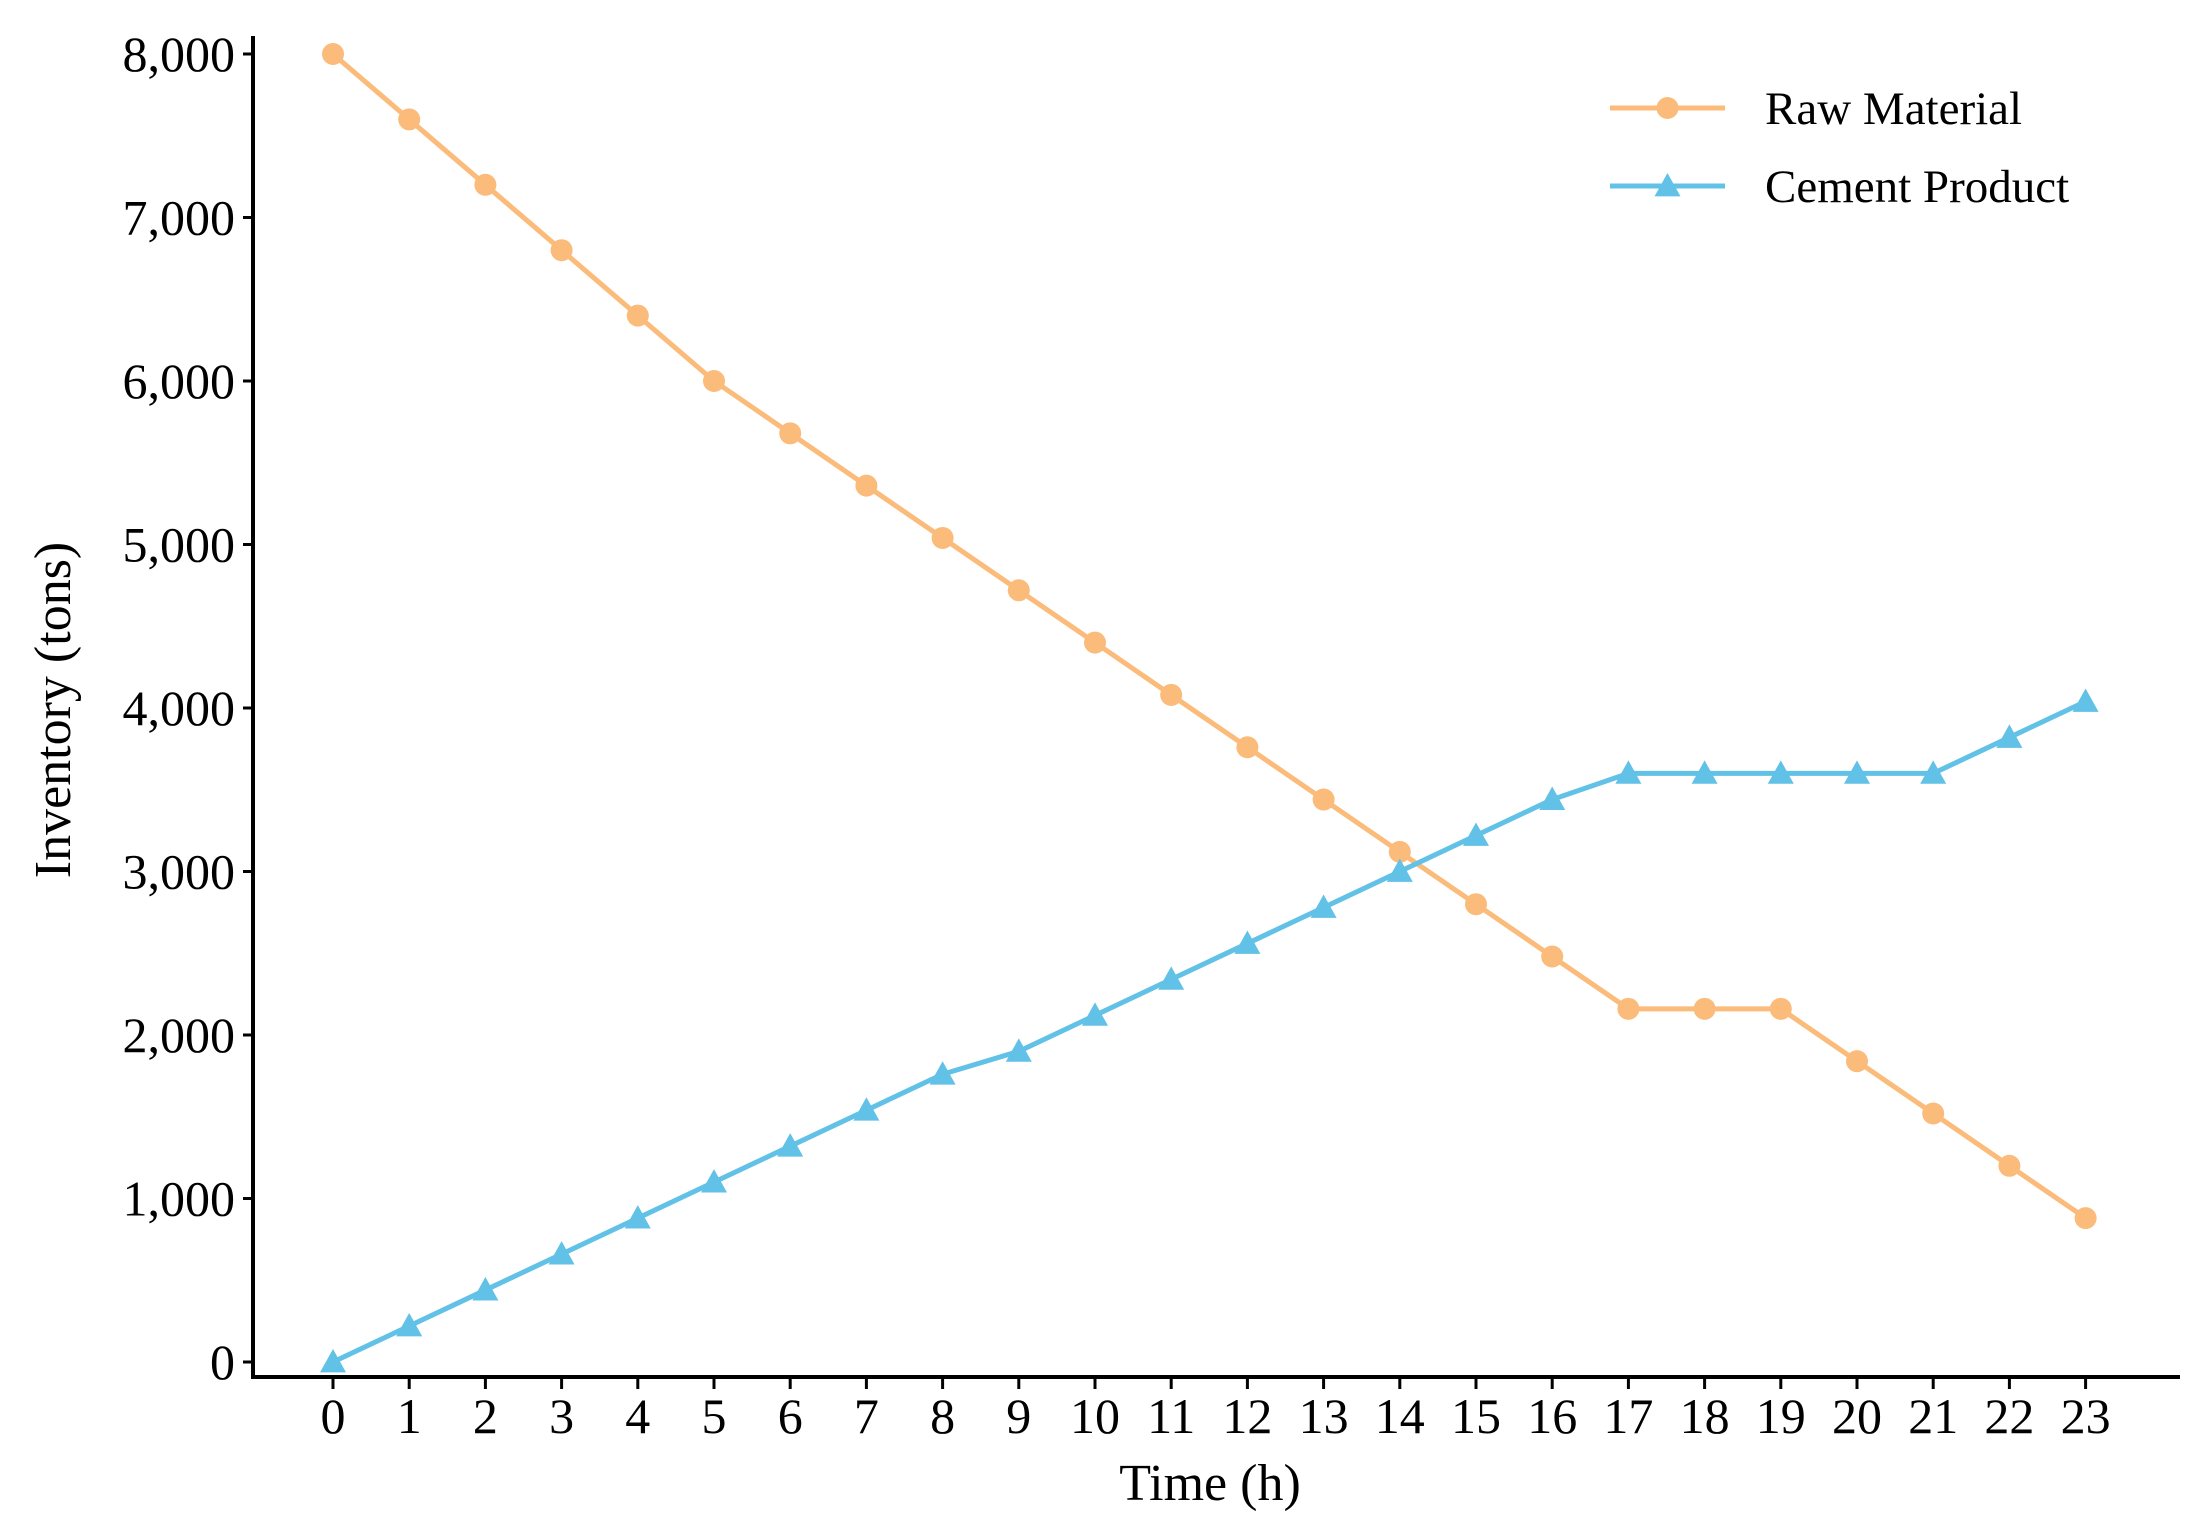 The image size is (2193, 1528). Describe the element at coordinates (1095, 1416) in the screenshot. I see `x-tick-label: 10` at that location.